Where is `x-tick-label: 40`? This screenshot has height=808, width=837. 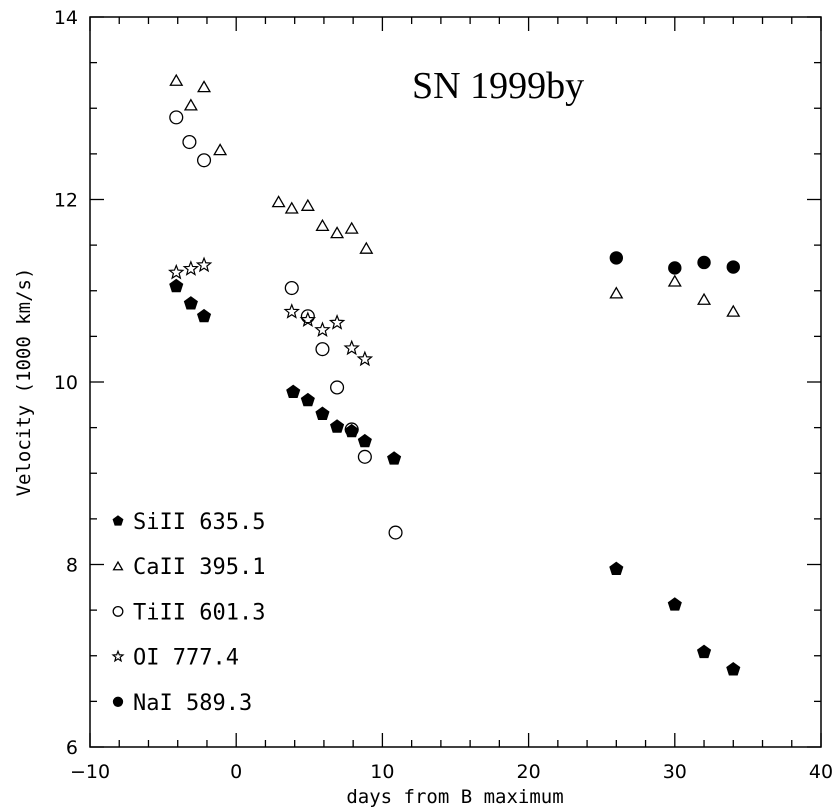
x-tick-label: 40 is located at coordinates (821, 772).